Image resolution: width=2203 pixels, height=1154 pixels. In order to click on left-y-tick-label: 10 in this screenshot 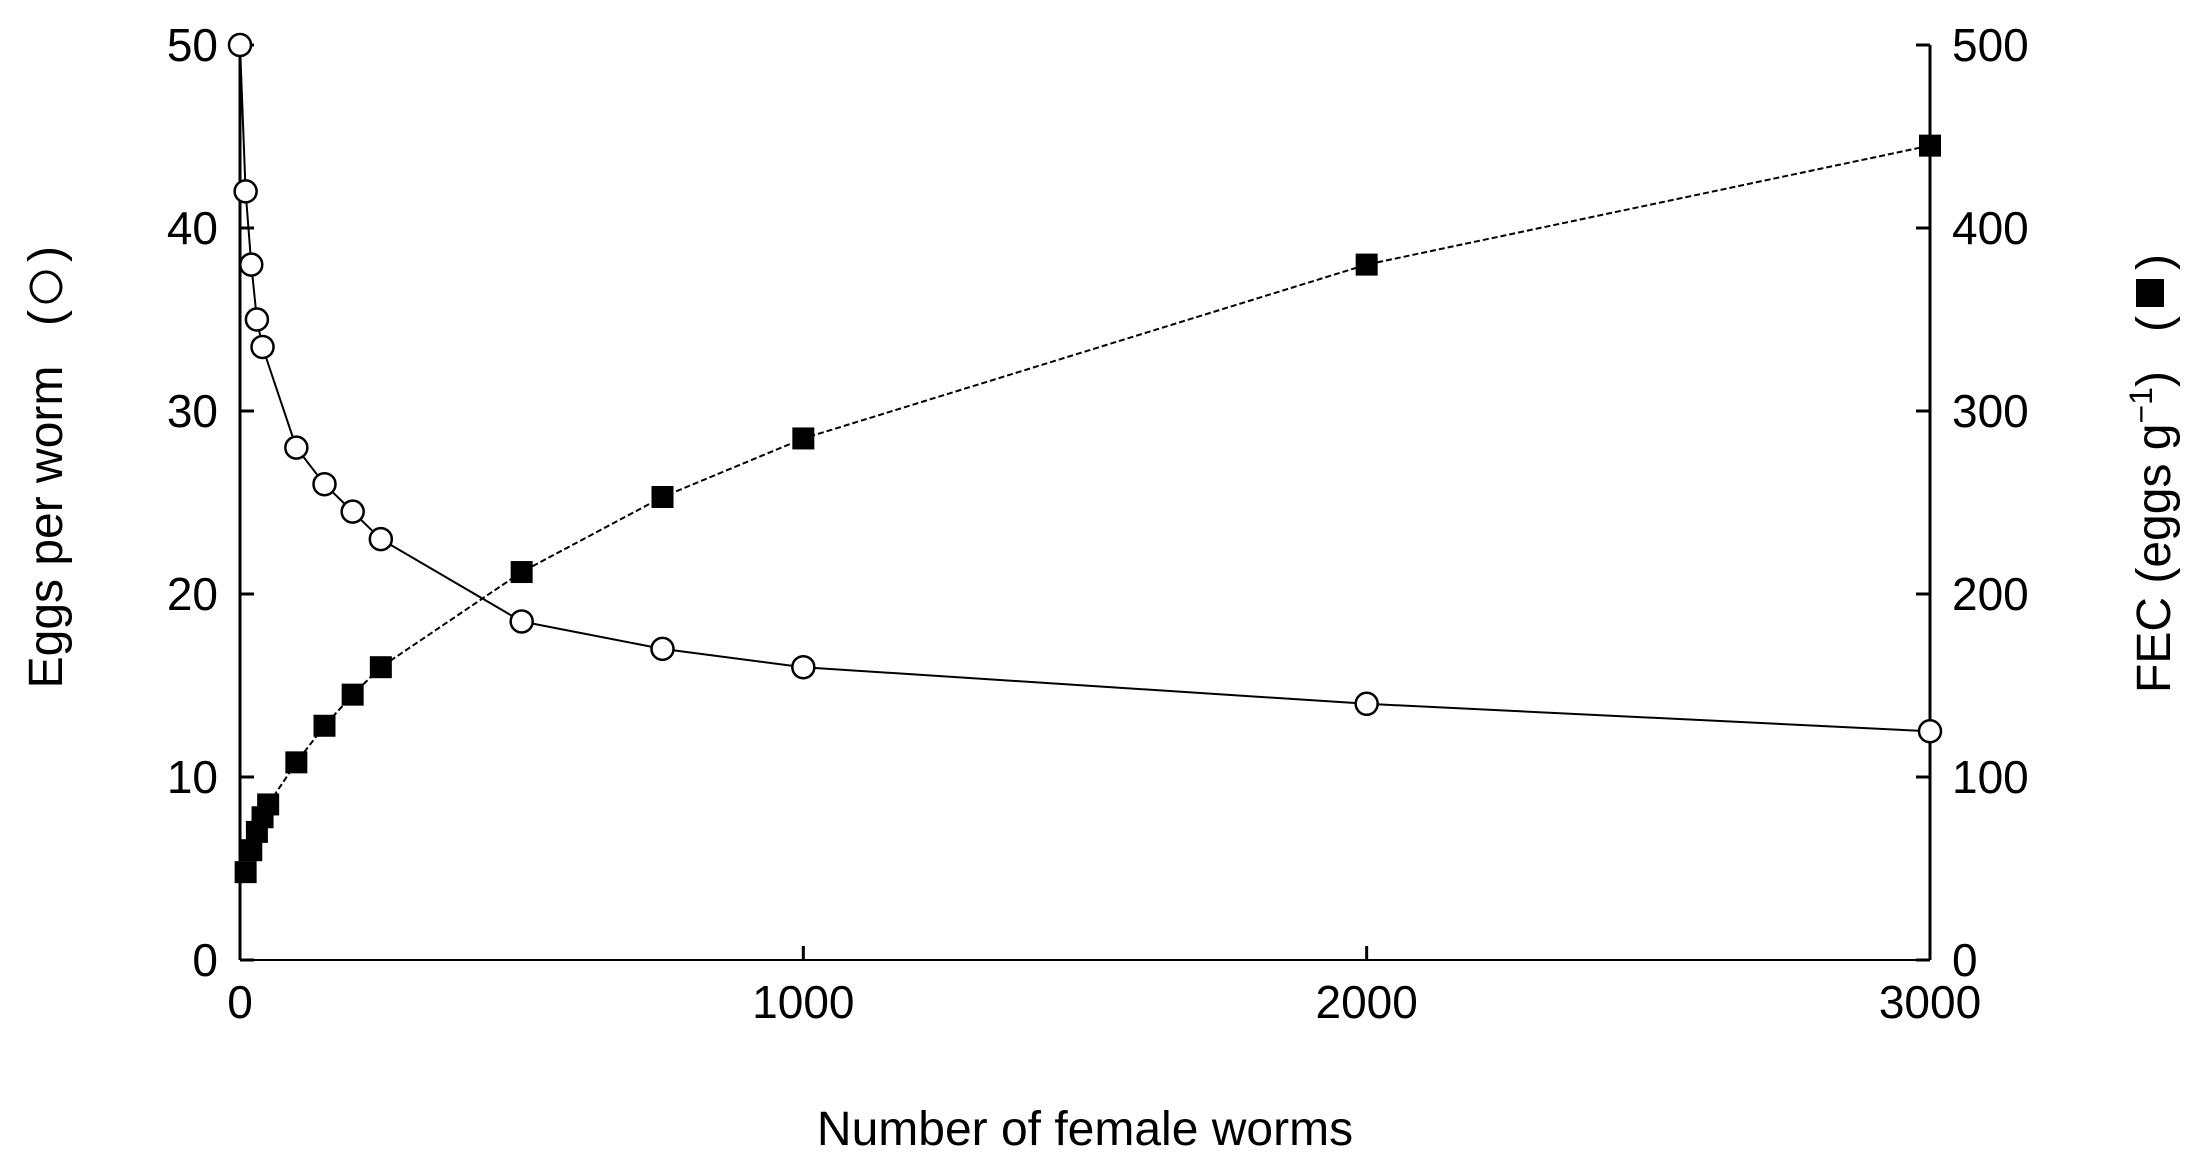, I will do `click(192, 777)`.